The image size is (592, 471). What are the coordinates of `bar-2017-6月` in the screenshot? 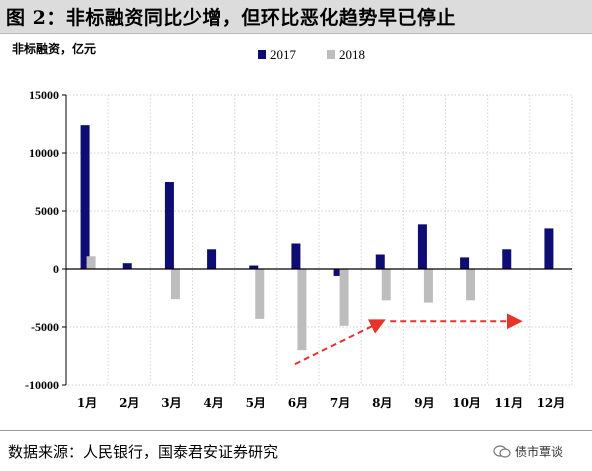 It's located at (296, 256).